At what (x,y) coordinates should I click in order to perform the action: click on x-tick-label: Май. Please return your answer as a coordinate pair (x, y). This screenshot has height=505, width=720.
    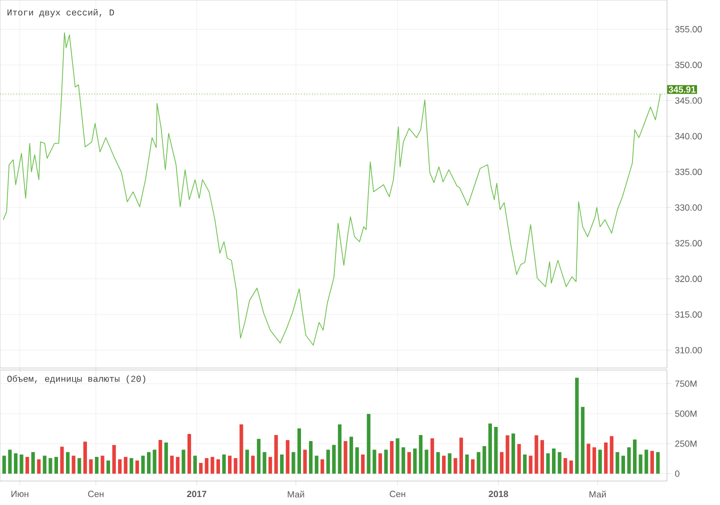
    Looking at the image, I should click on (296, 494).